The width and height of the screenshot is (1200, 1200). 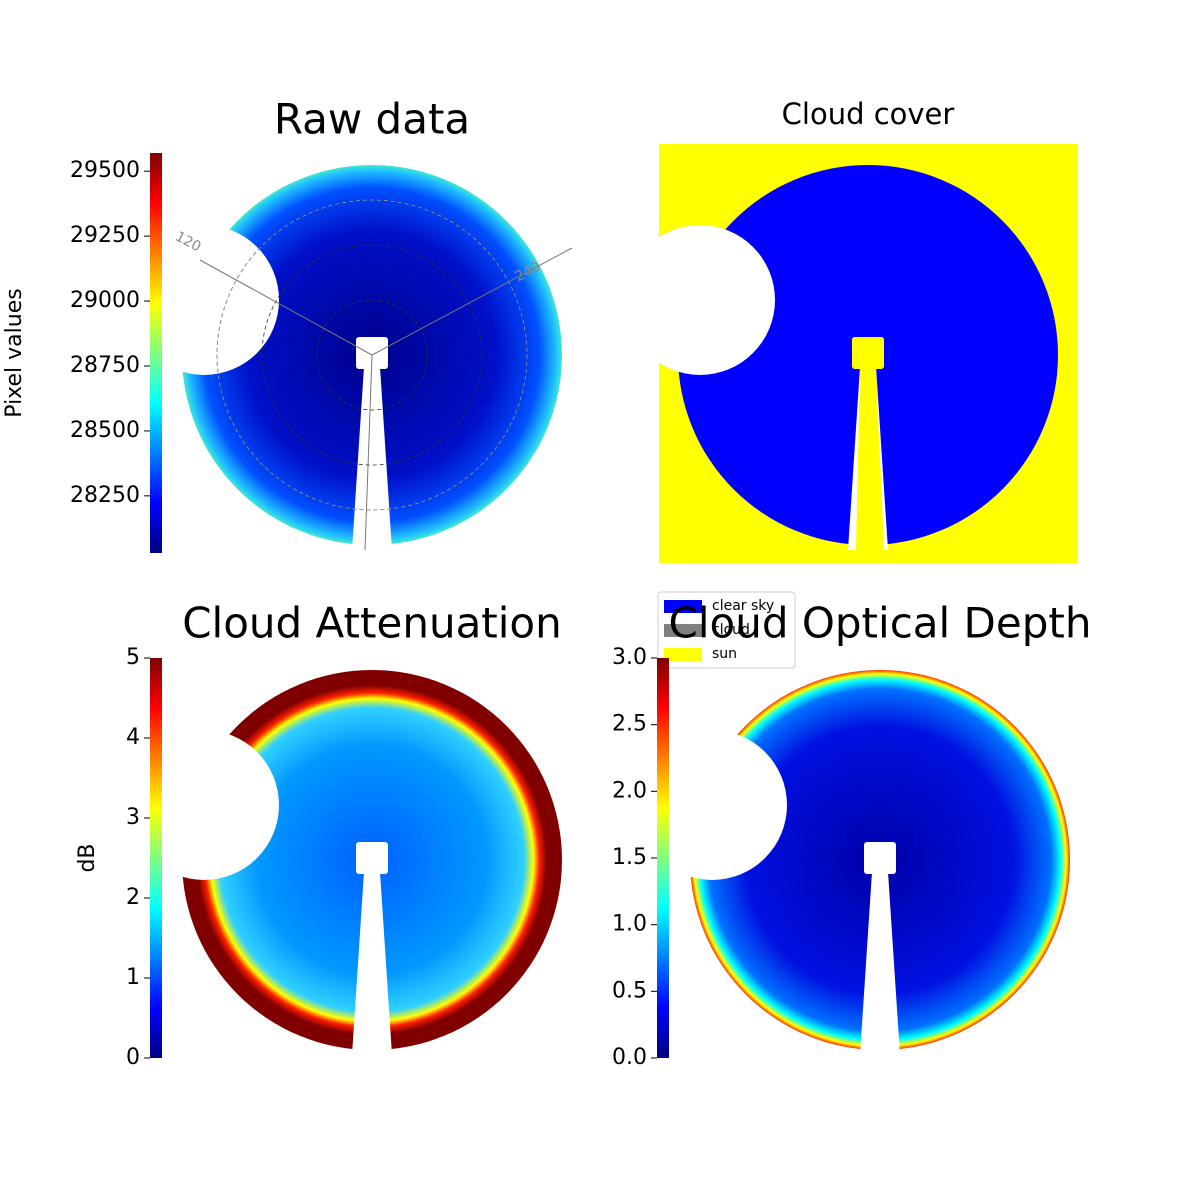 What do you see at coordinates (629, 990) in the screenshot?
I see `colorbar-tick-label: 0.5` at bounding box center [629, 990].